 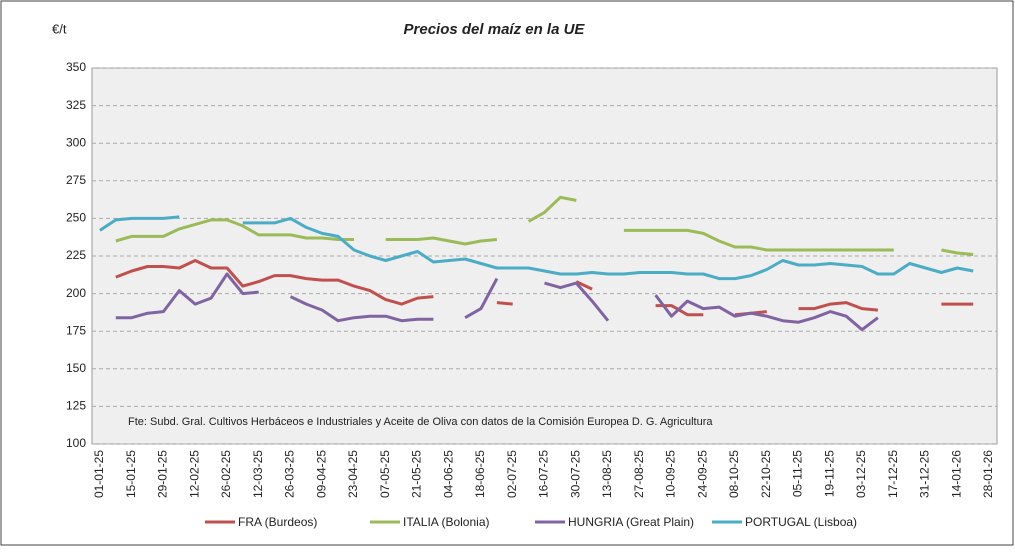 What do you see at coordinates (801, 522) in the screenshot?
I see `legend-label: PORTUGAL (Lisboa)` at bounding box center [801, 522].